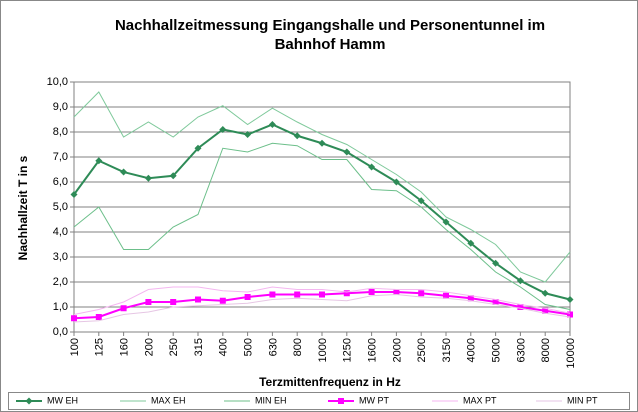 This screenshot has width=638, height=412. I want to click on legend-label: MW EH, so click(62, 400).